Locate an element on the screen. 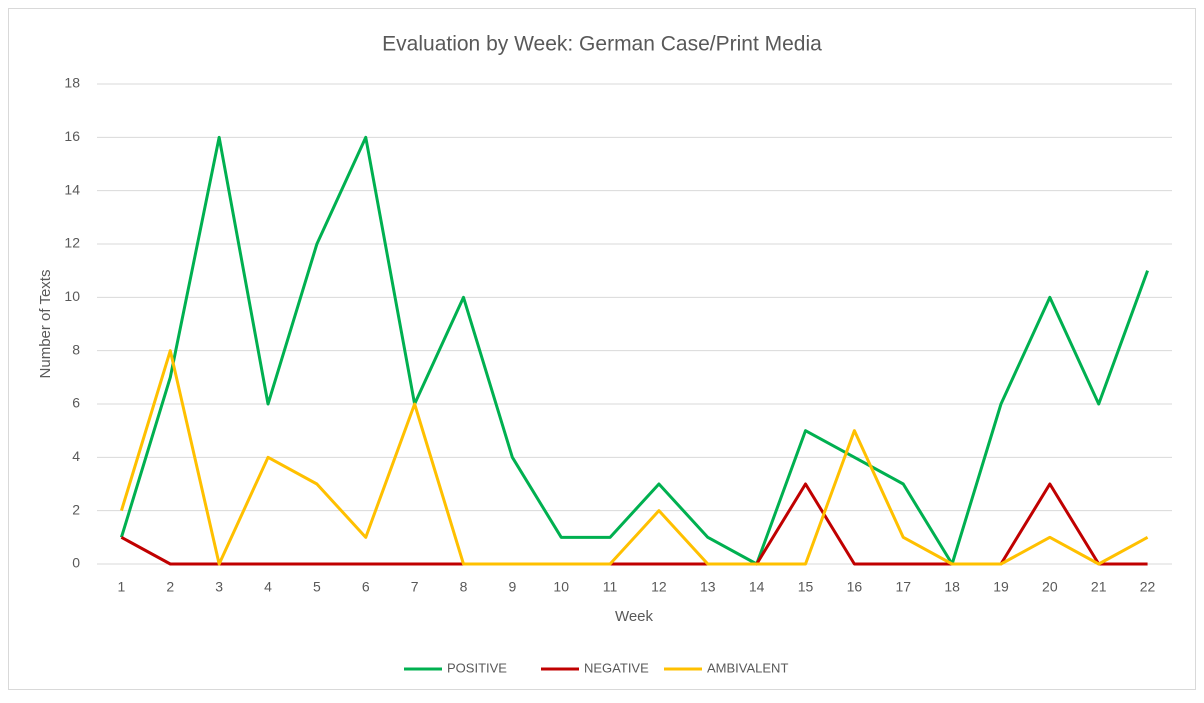  x-tick-label: 19 is located at coordinates (1001, 587).